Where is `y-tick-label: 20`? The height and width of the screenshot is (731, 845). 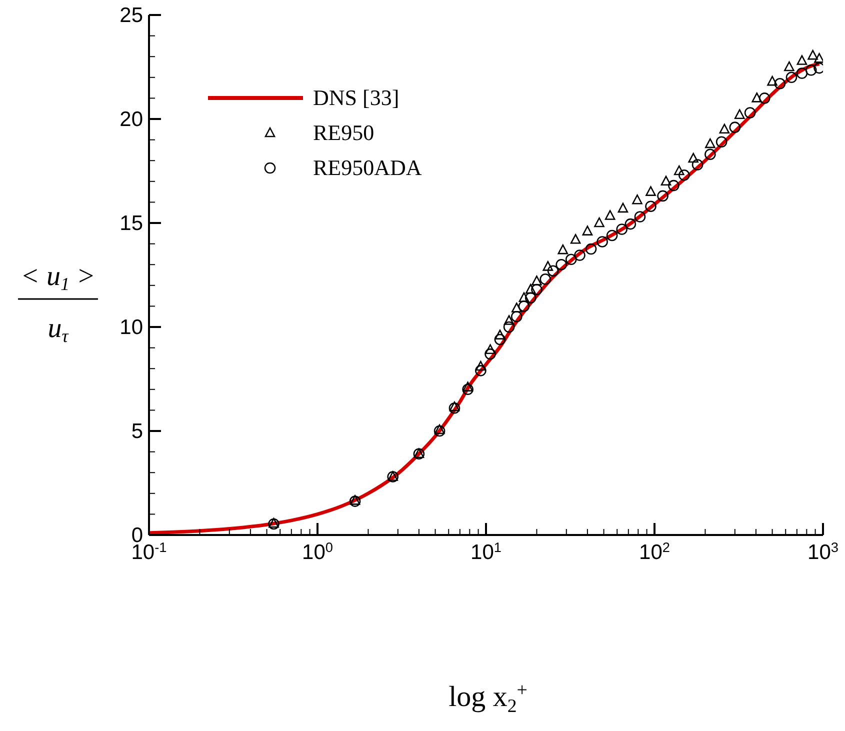 y-tick-label: 20 is located at coordinates (131, 119).